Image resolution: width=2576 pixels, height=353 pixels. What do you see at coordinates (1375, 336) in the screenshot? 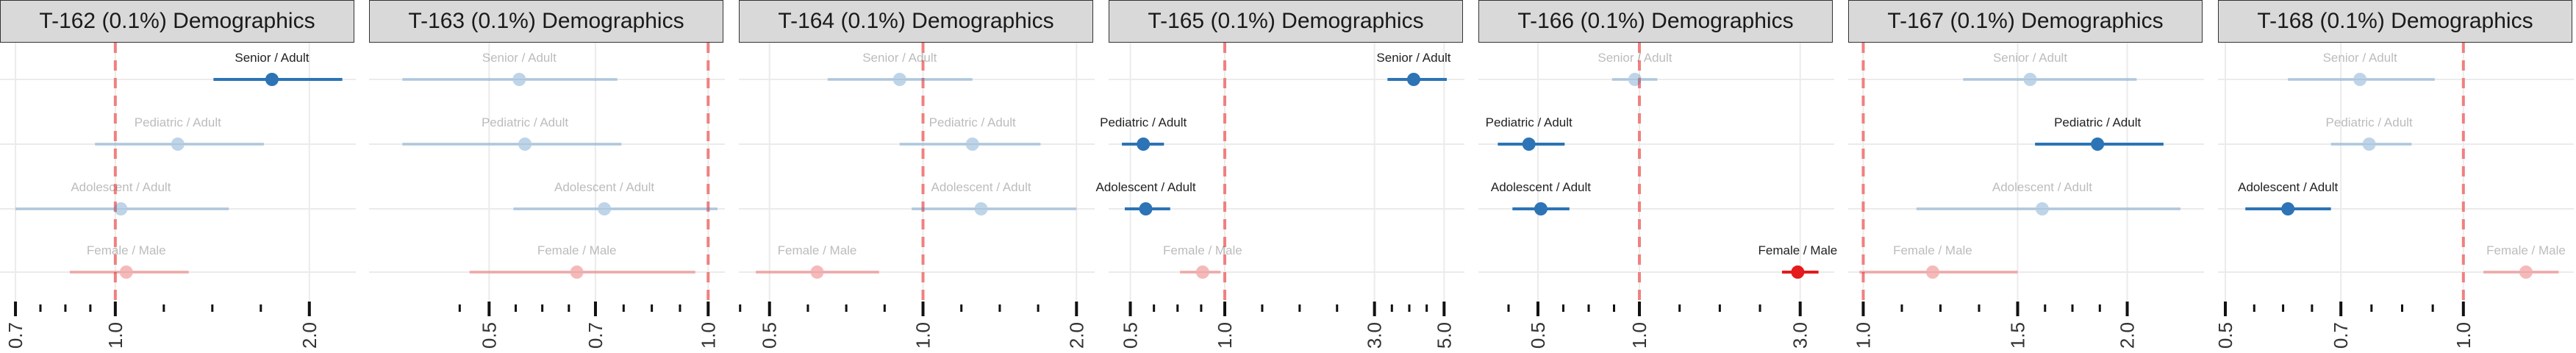
I see `tick-label: 3.0` at bounding box center [1375, 336].